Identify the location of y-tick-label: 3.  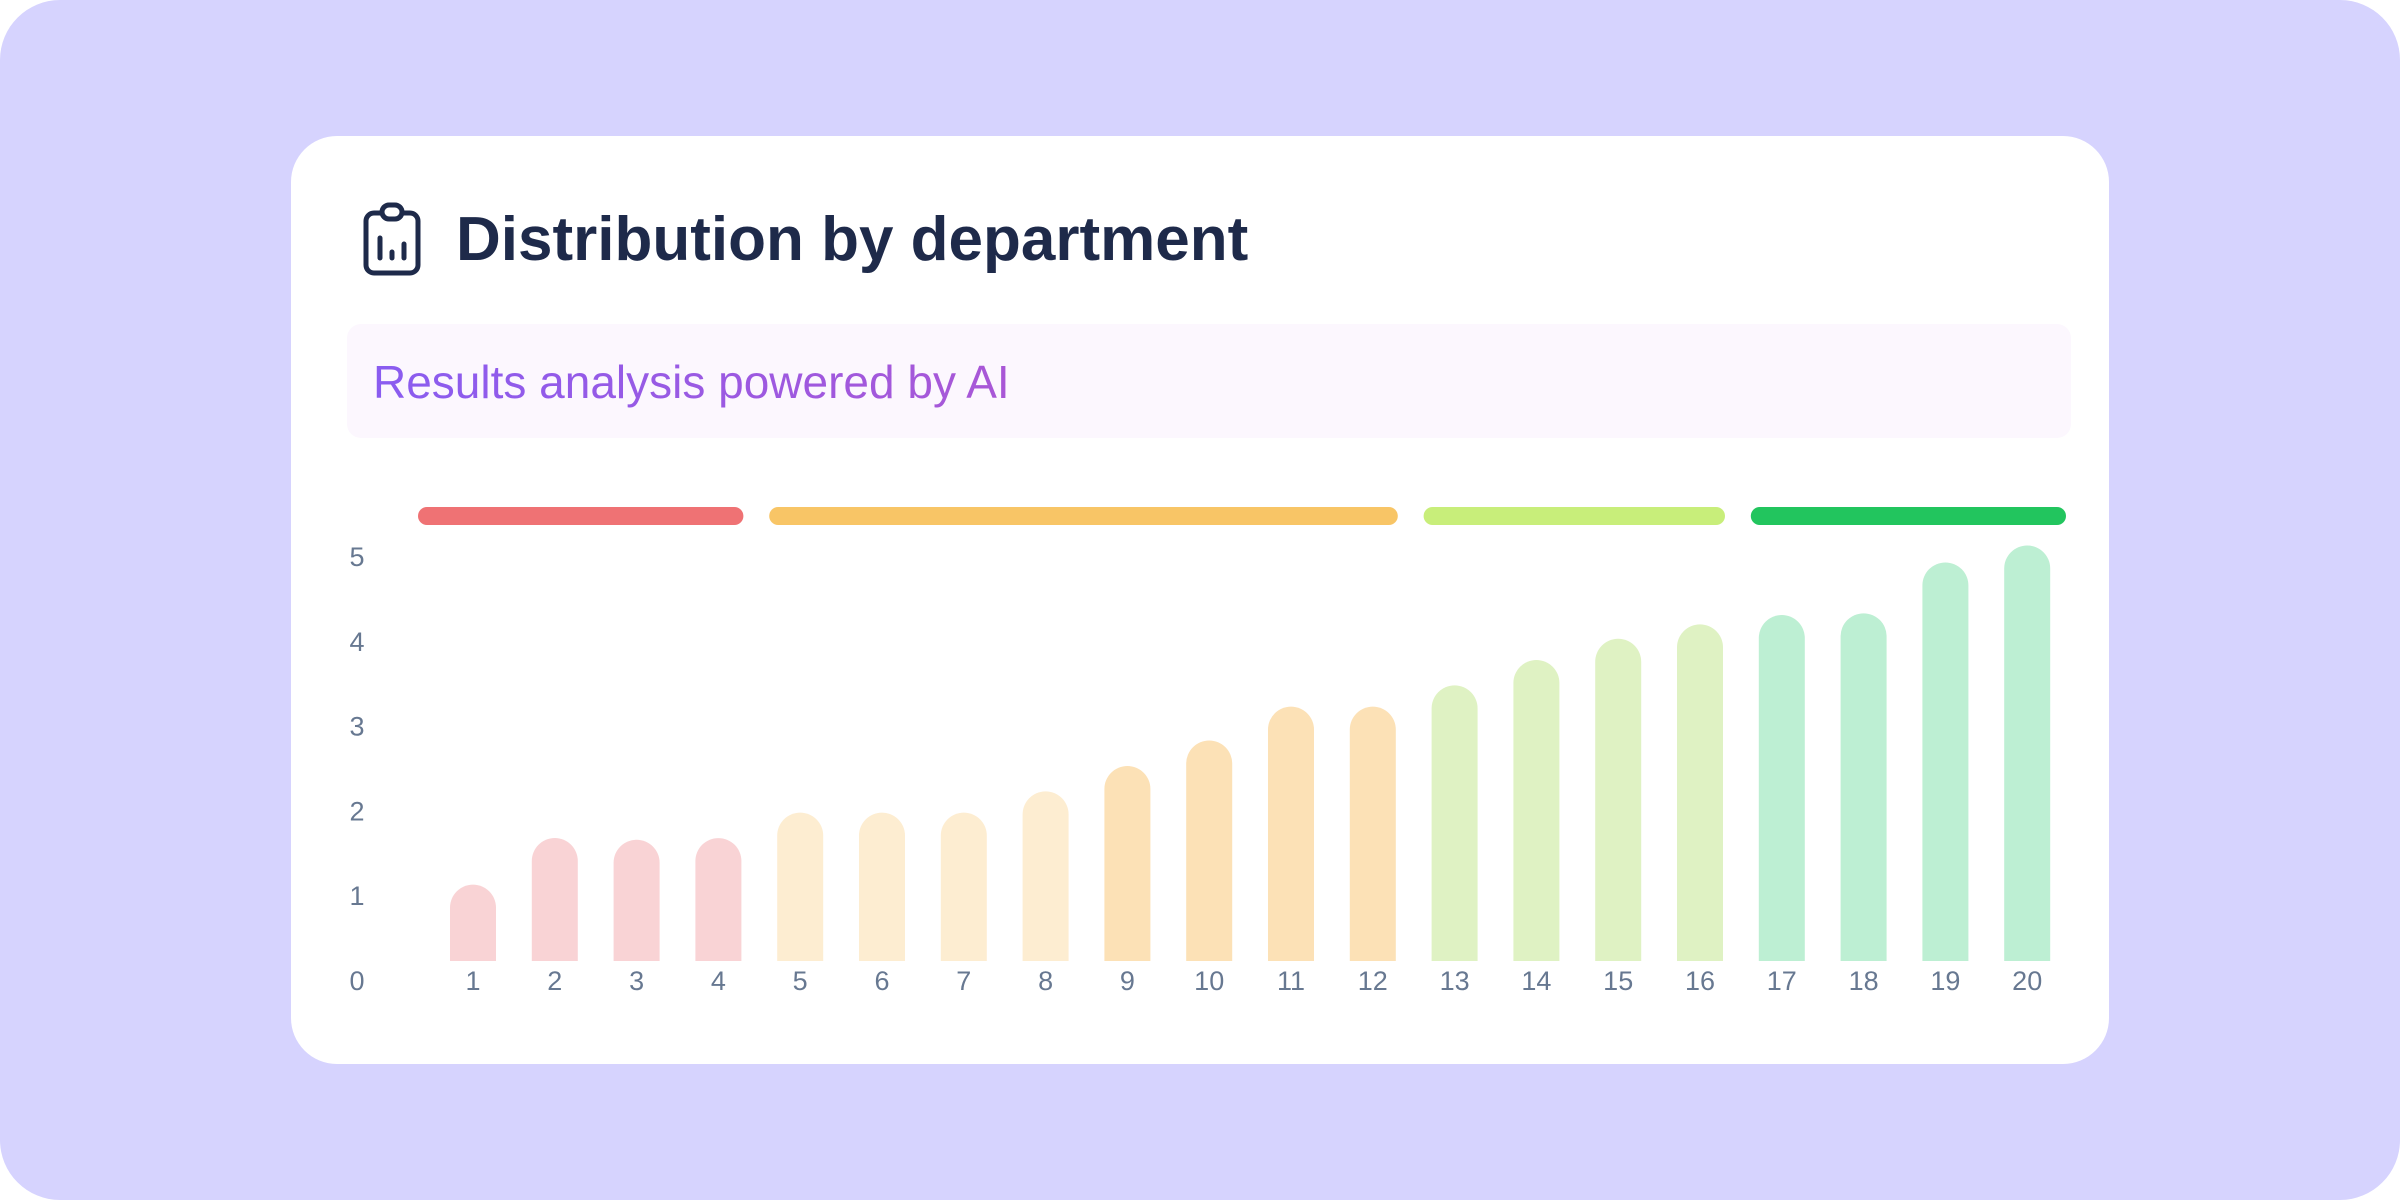
(356, 727).